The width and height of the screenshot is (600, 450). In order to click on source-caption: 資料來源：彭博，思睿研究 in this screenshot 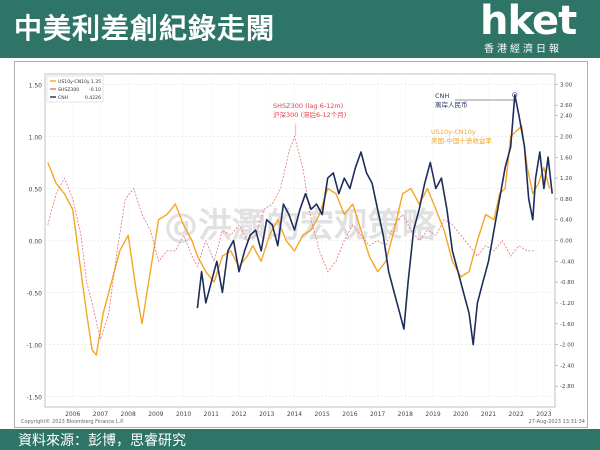, I will do `click(102, 441)`.